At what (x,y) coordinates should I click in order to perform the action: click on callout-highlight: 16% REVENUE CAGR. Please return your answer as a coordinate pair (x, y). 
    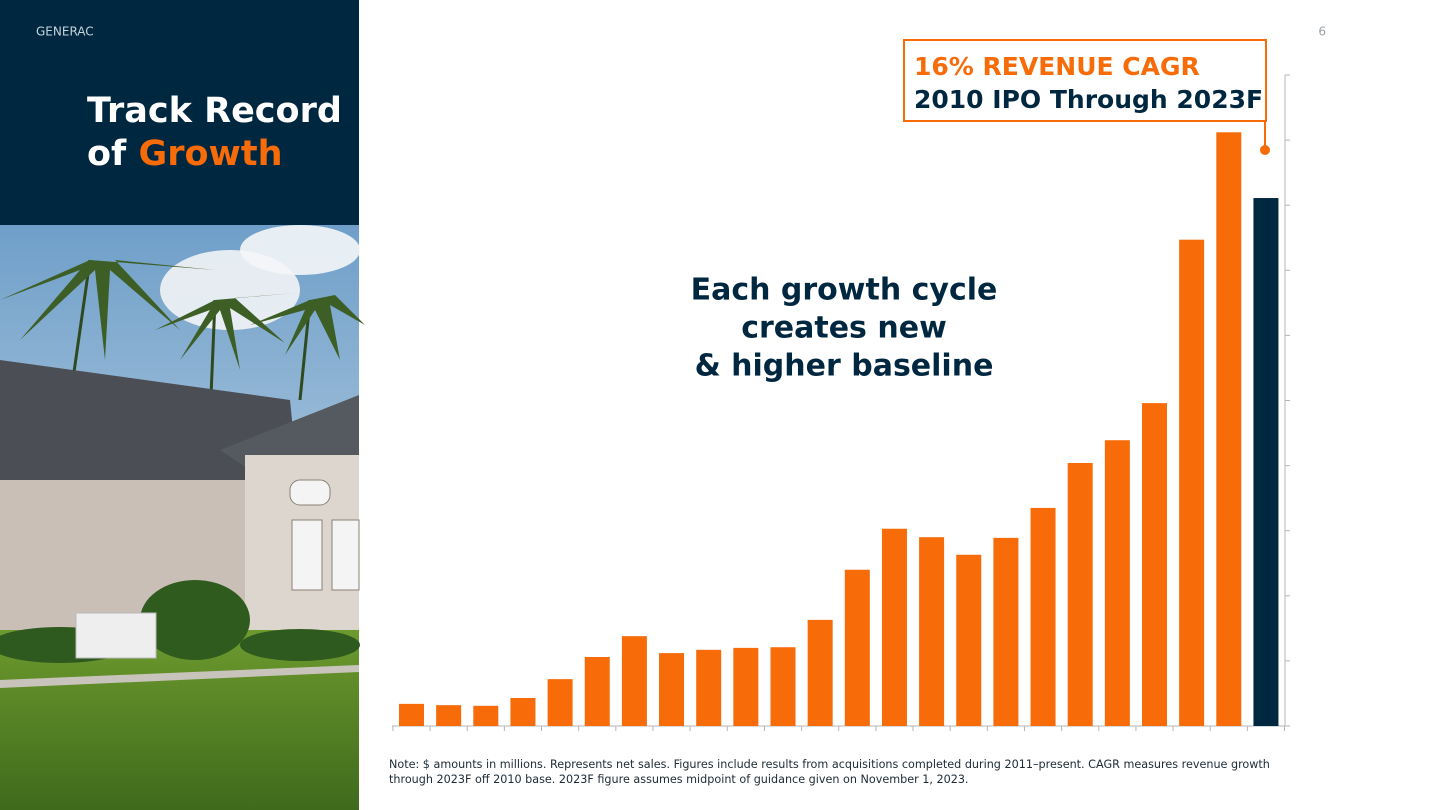
    Looking at the image, I should click on (1057, 66).